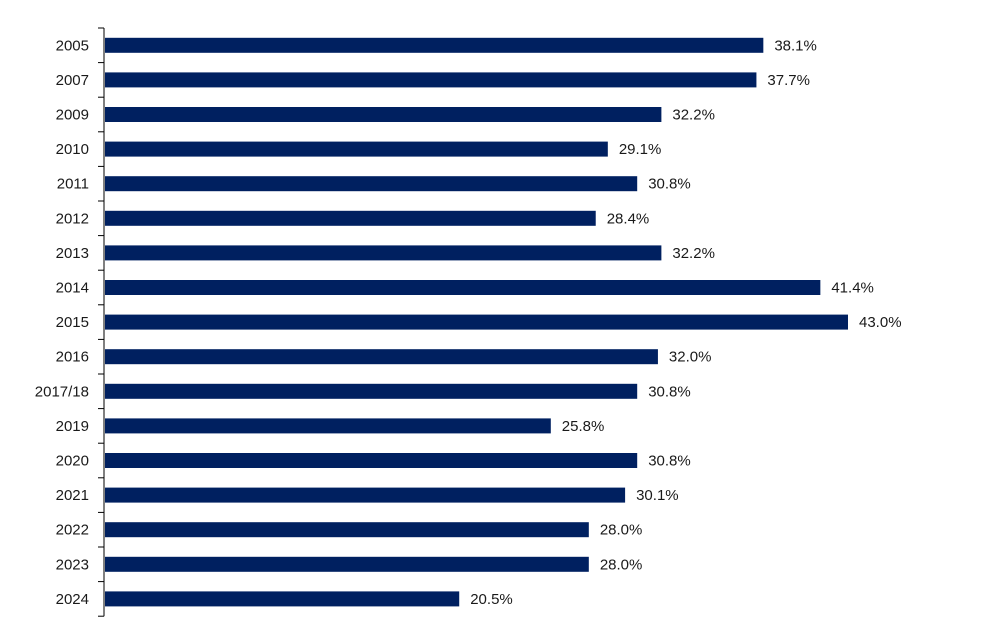  I want to click on y-tick-label: 2010, so click(72, 149).